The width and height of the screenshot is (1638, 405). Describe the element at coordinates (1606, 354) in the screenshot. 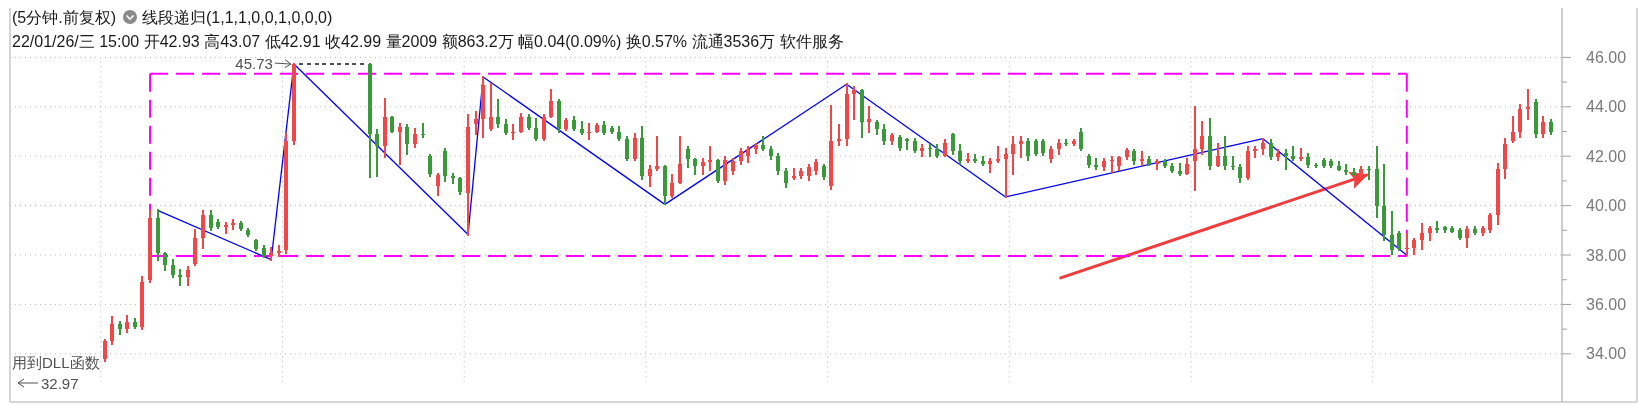

I see `y-tick-label: 34.00` at that location.